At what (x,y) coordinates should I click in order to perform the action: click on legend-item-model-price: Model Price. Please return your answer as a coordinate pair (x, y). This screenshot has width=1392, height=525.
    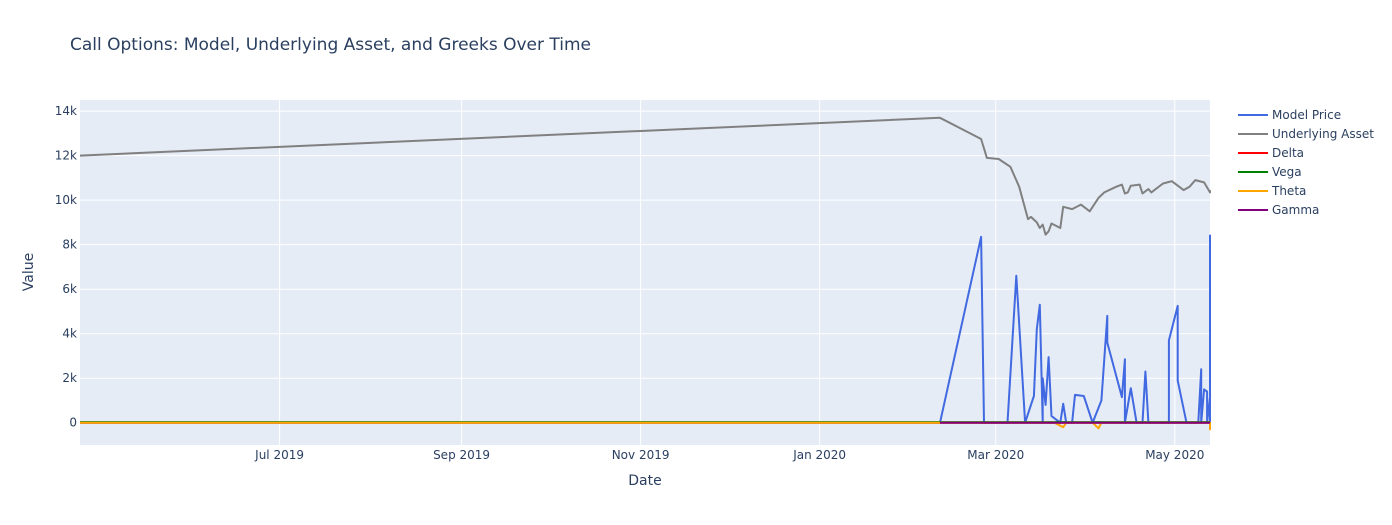
    Looking at the image, I should click on (1289, 115).